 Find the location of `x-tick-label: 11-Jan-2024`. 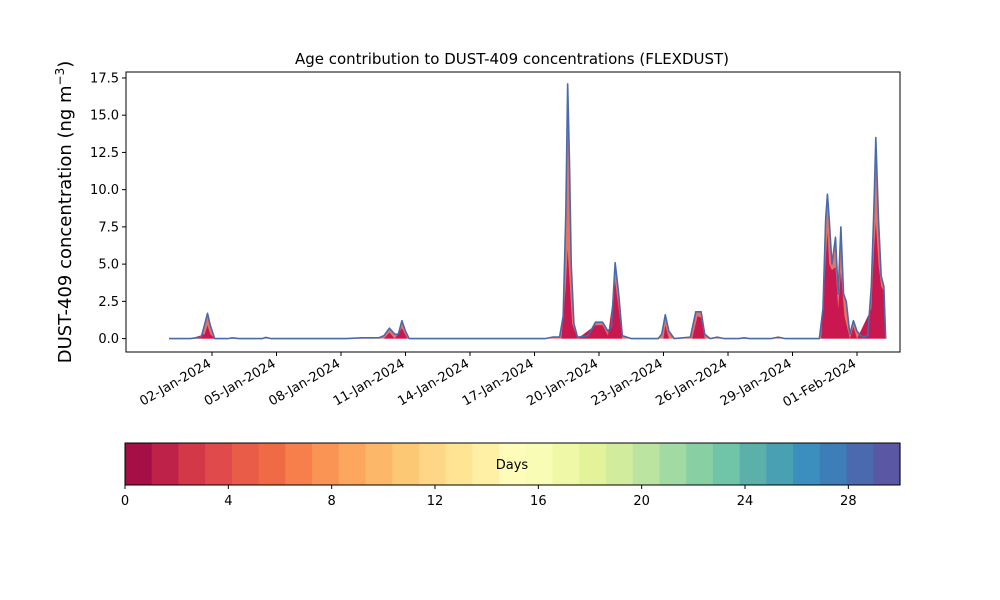

x-tick-label: 11-Jan-2024 is located at coordinates (369, 382).